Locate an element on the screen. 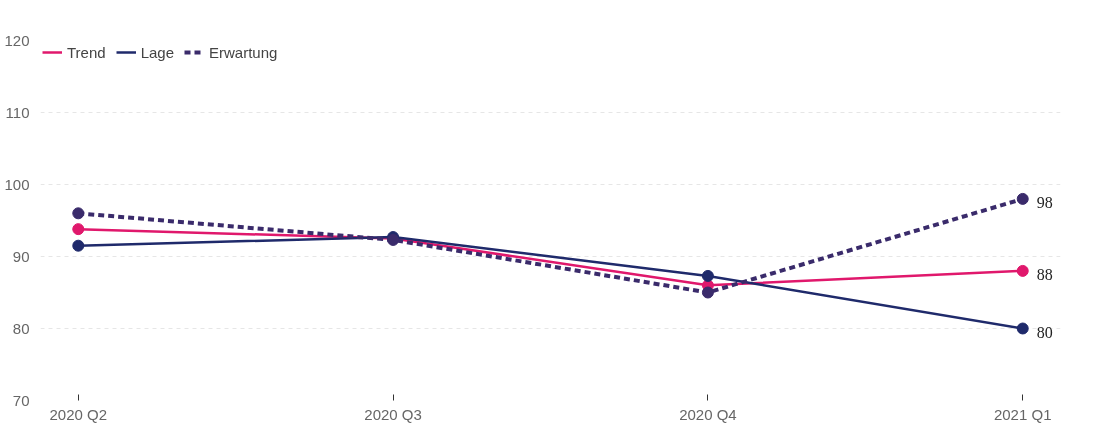  x-tick-label: 2020 Q3 is located at coordinates (393, 414).